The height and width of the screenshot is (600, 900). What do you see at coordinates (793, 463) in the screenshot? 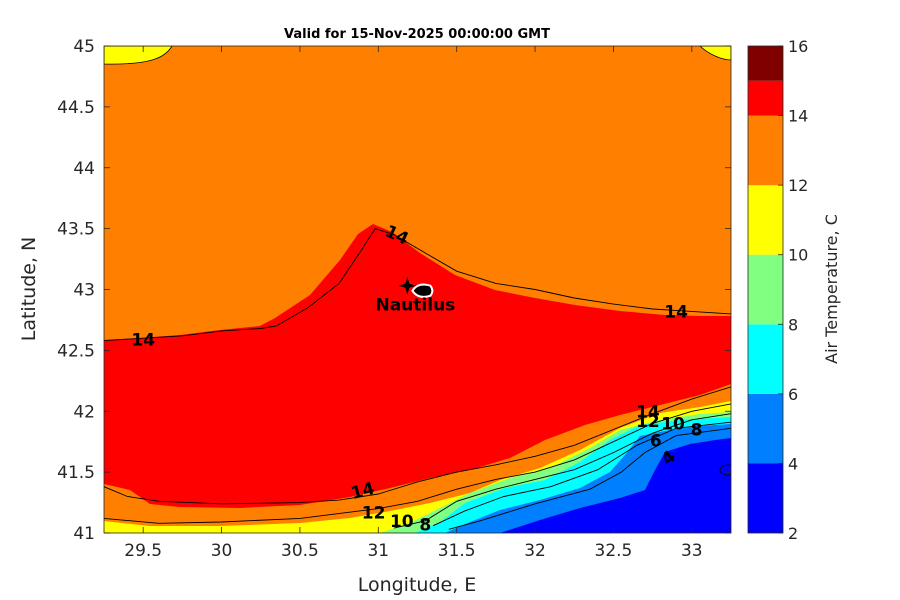
I see `colorbar-tick-label: 4` at bounding box center [793, 463].